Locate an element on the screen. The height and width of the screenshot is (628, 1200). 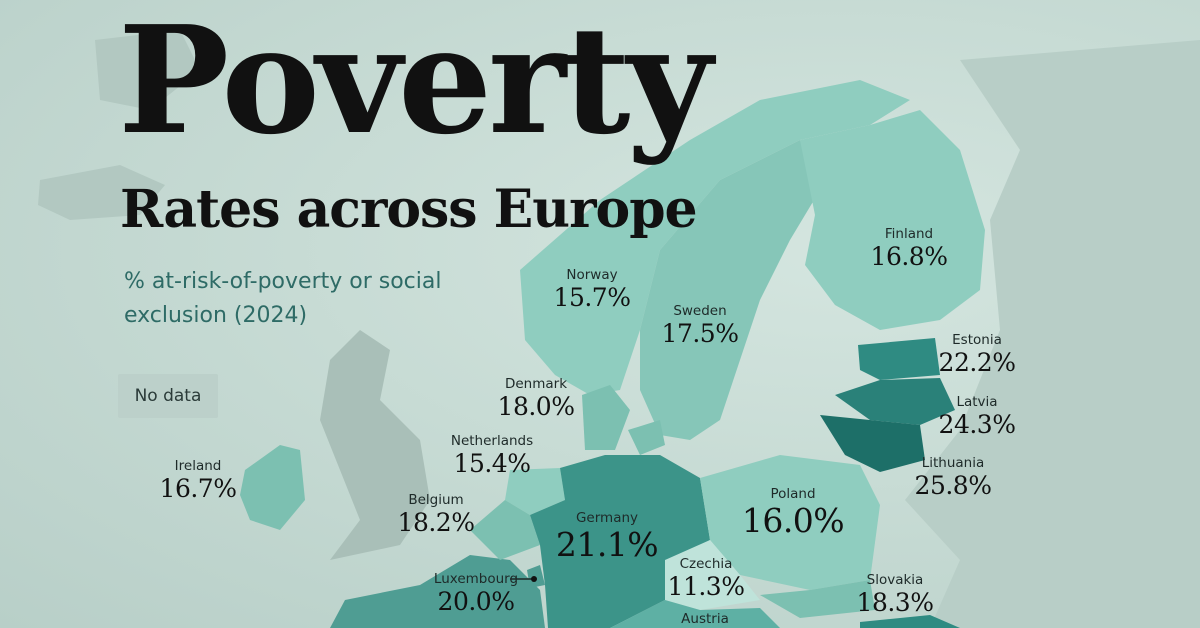
country-name: Lithuania is located at coordinates (953, 463).